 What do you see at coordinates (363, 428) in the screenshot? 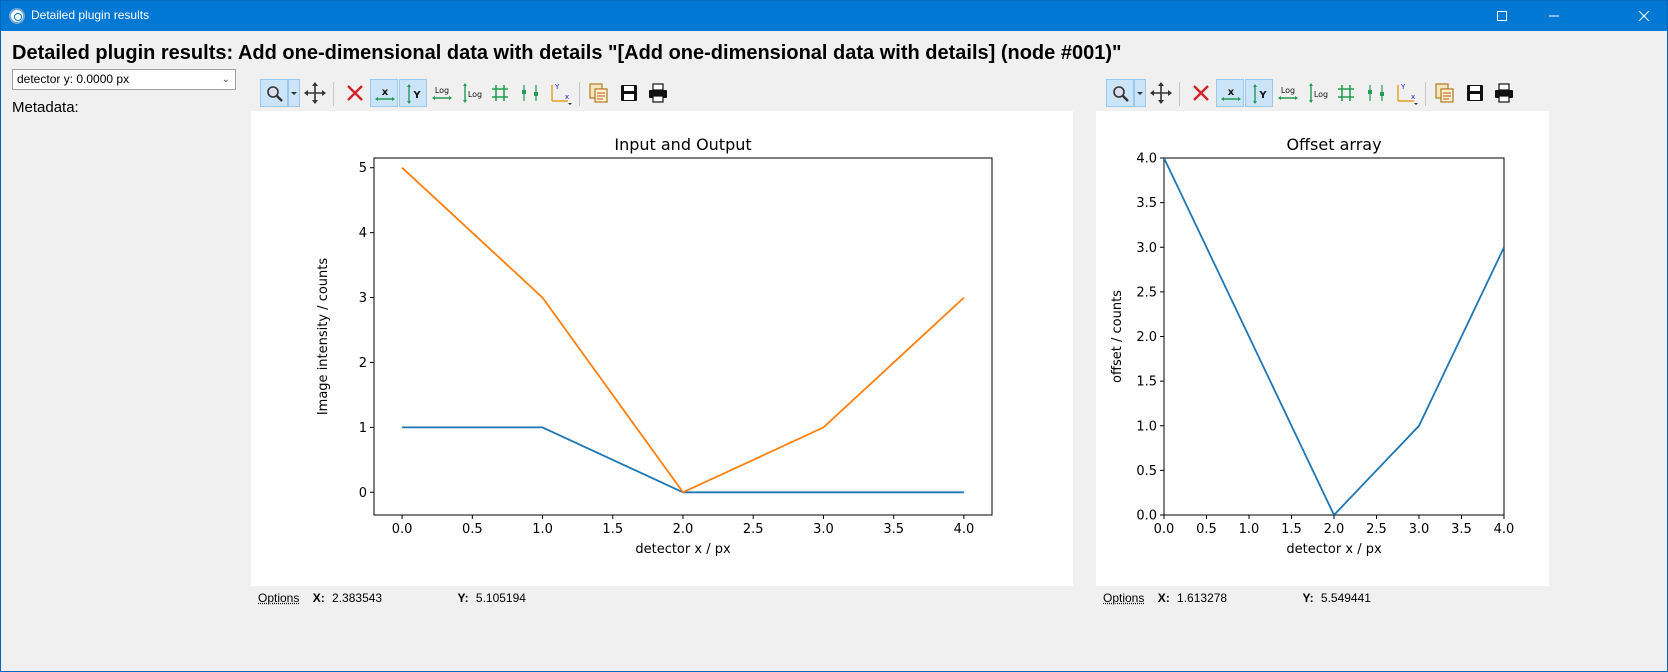
I see `y-tick-label: 1` at bounding box center [363, 428].